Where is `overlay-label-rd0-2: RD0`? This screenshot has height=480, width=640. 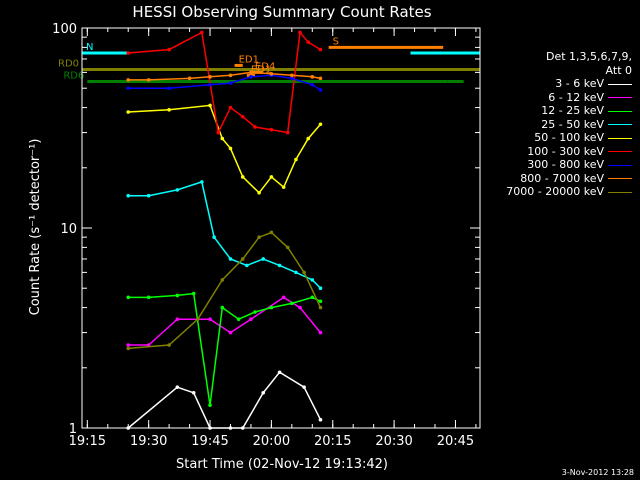
overlay-label-rd0-2: RD0 is located at coordinates (68, 64).